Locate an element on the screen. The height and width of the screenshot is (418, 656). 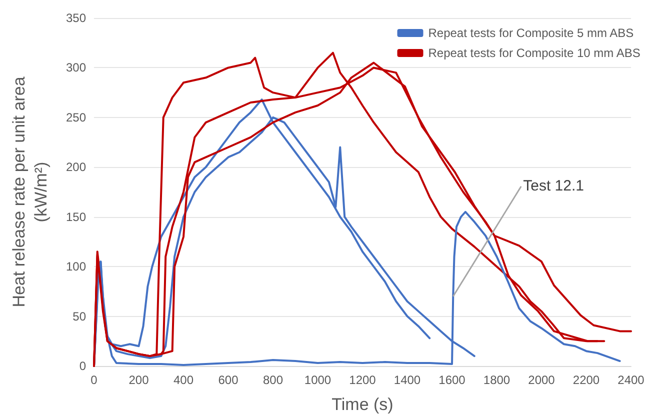
y-tick-label: 150 is located at coordinates (76, 217).